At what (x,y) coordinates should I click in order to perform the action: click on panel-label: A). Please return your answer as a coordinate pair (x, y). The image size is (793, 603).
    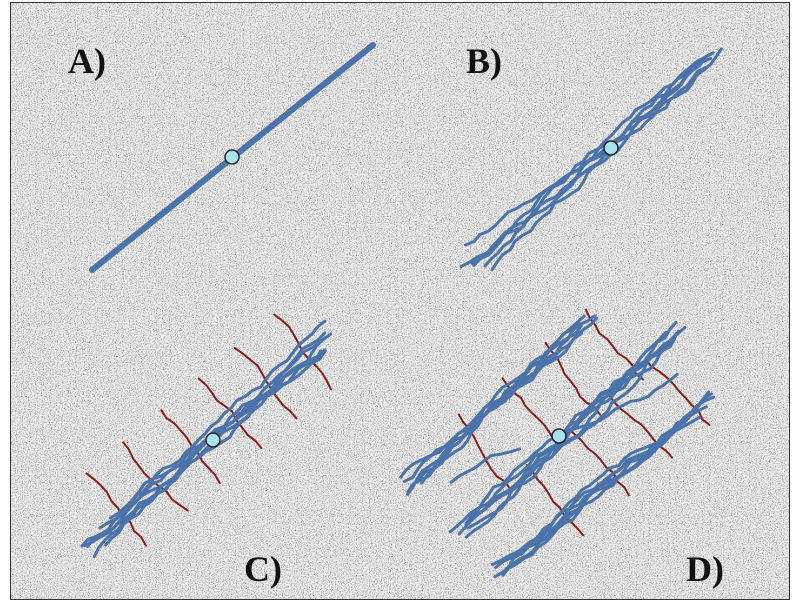
    Looking at the image, I should click on (87, 61).